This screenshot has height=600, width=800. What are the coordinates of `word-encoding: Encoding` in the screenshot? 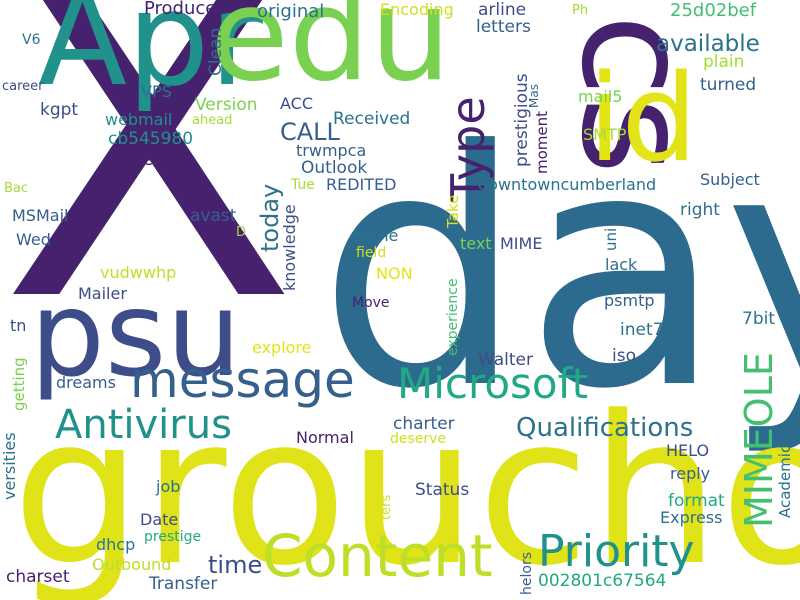 It's located at (417, 9).